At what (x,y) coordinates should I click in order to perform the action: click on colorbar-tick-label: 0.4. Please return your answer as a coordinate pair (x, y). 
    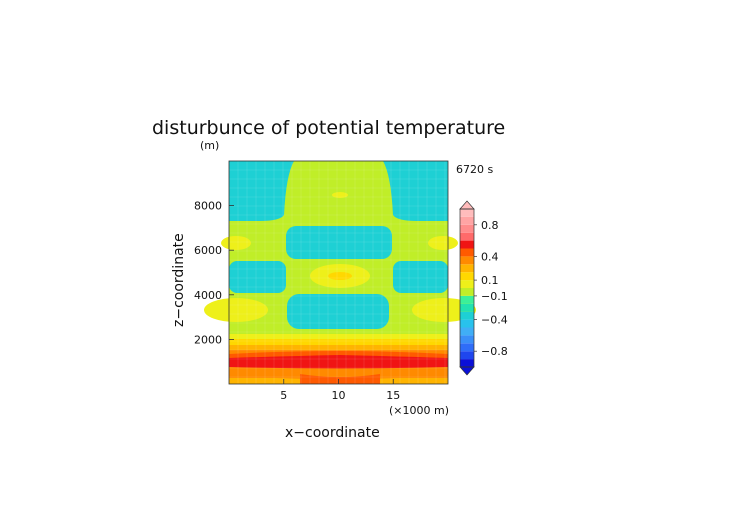
    Looking at the image, I should click on (490, 256).